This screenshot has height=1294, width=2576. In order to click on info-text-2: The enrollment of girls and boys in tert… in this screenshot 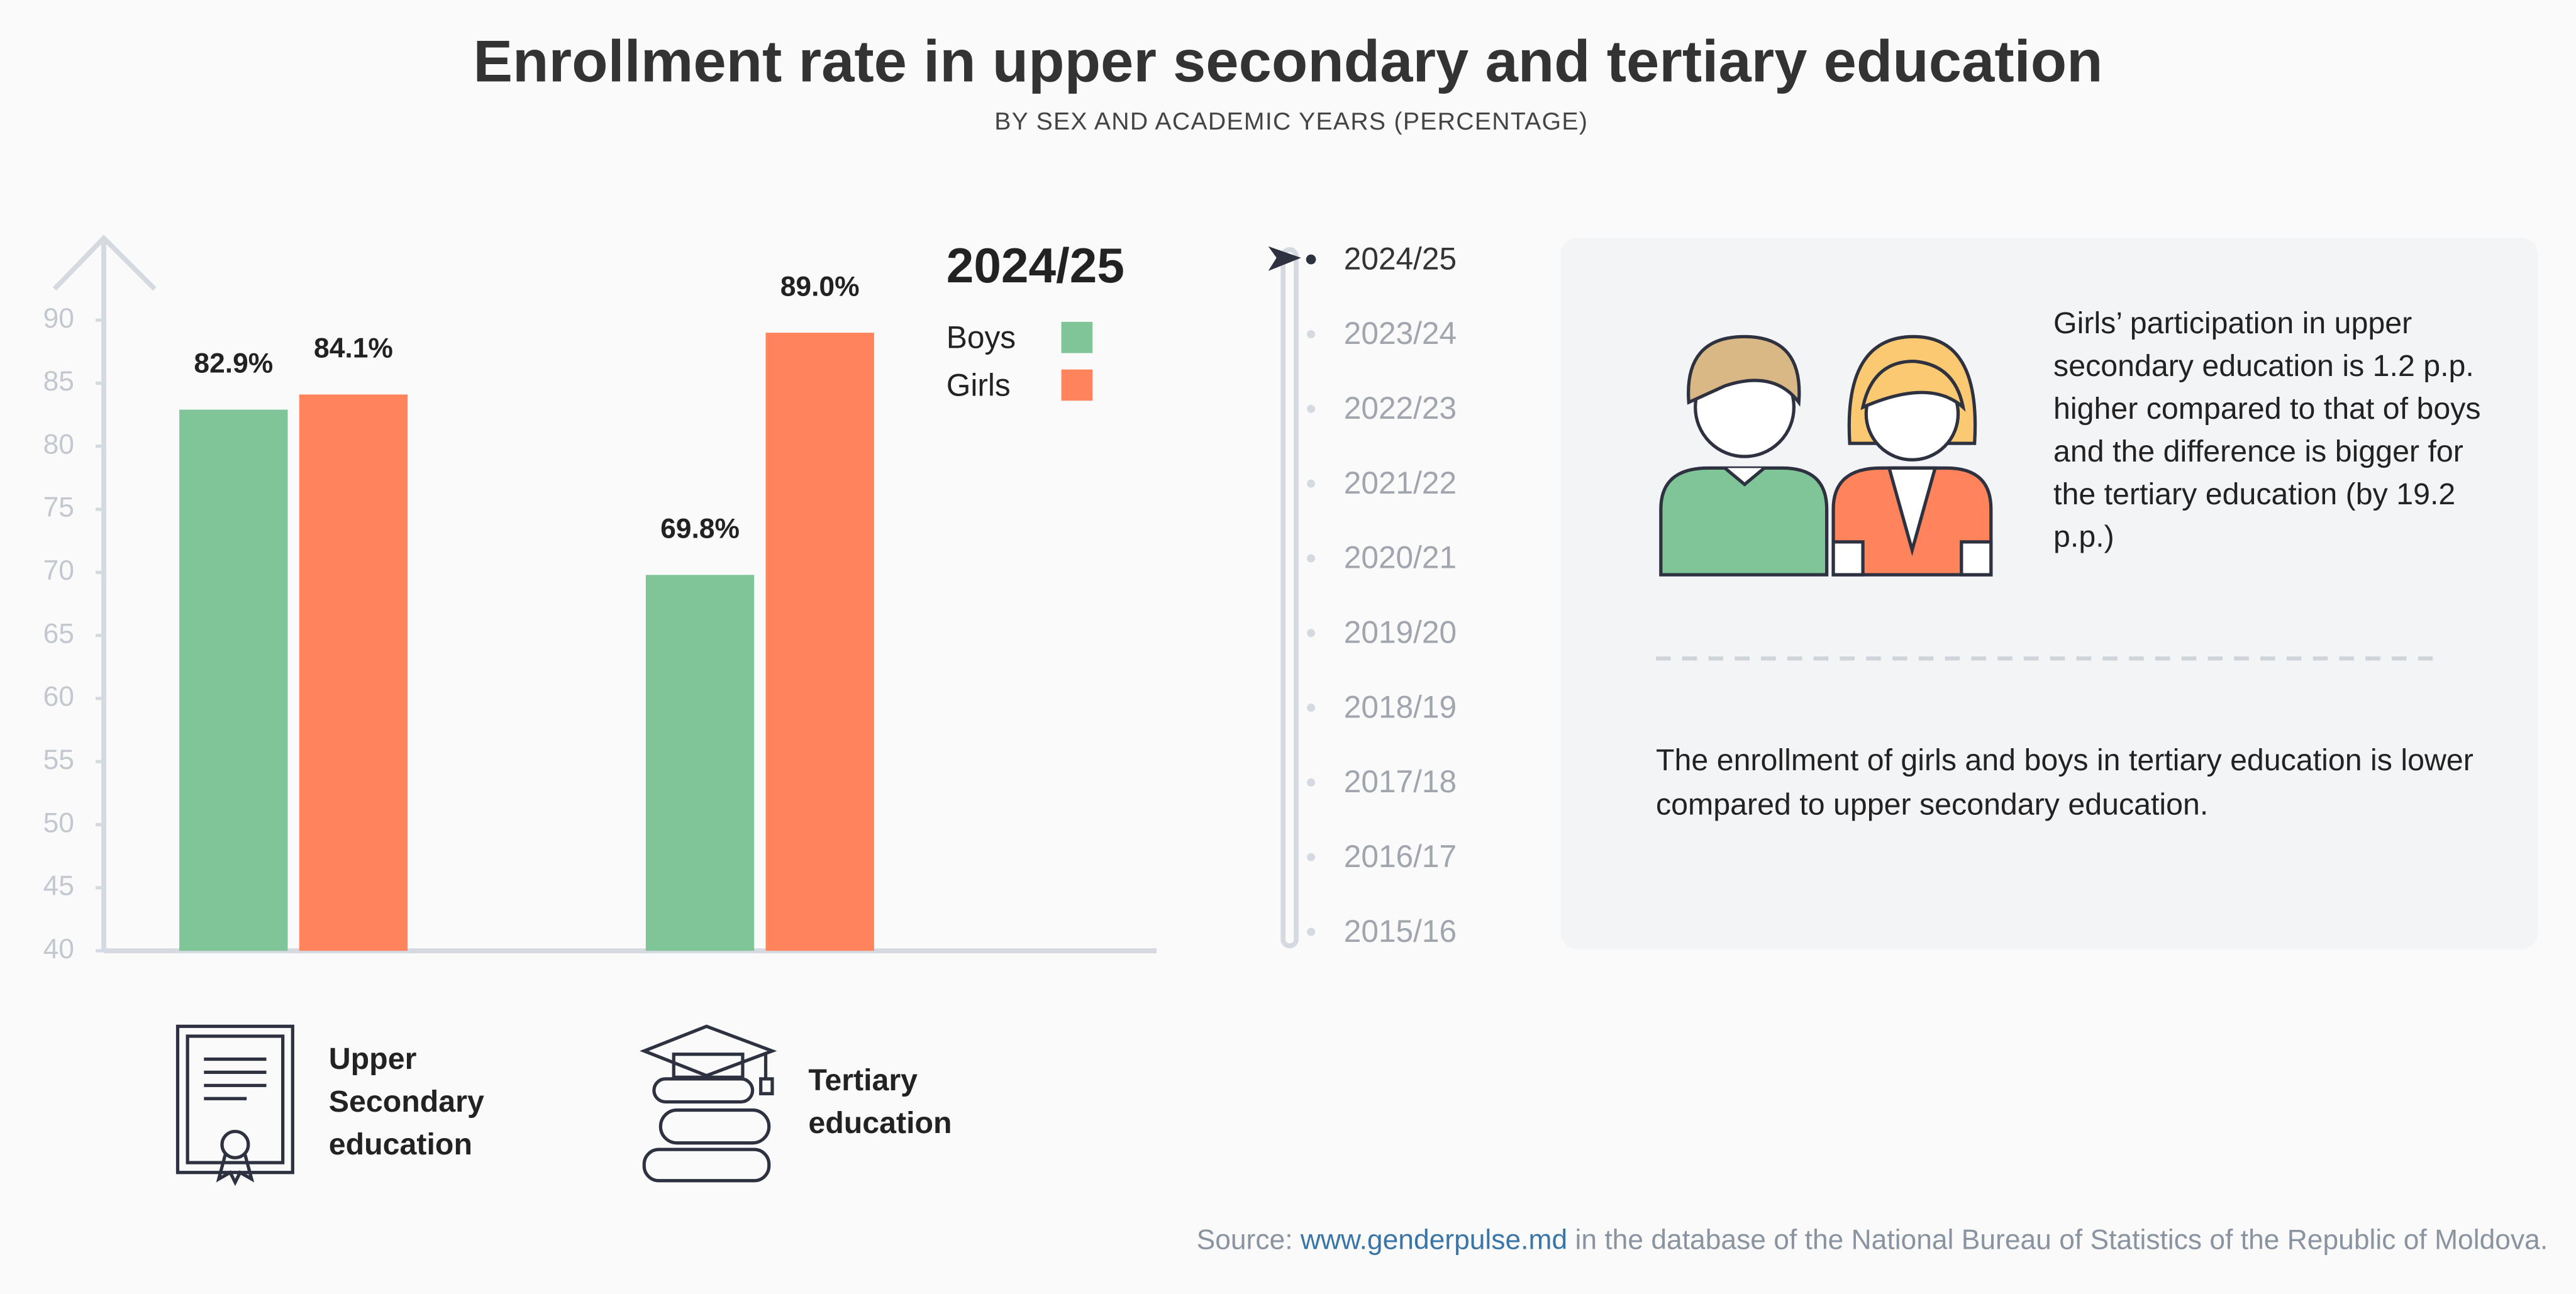, I will do `click(2064, 781)`.